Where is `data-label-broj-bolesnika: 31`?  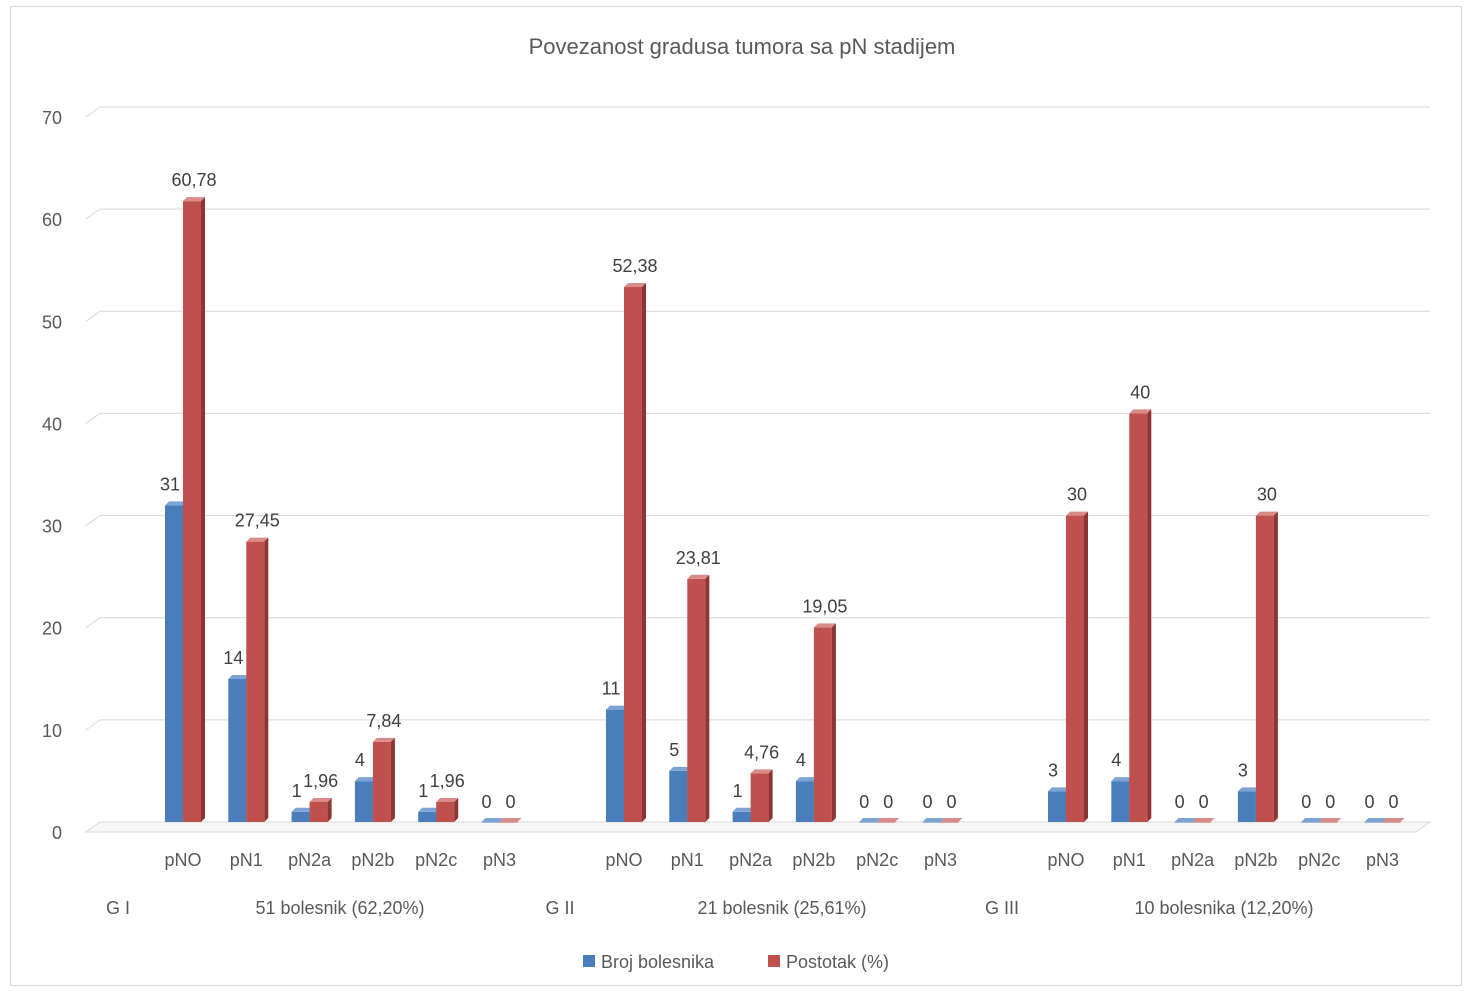
data-label-broj-bolesnika: 31 is located at coordinates (170, 484).